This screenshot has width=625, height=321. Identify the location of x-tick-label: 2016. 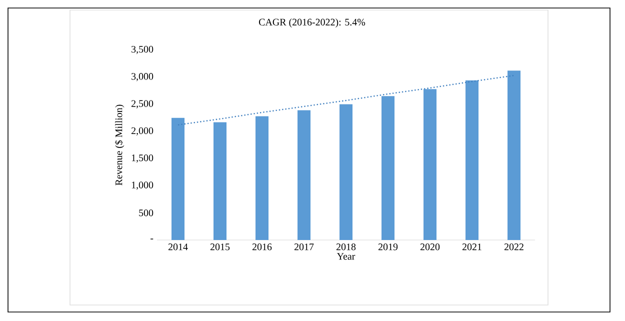
(262, 247).